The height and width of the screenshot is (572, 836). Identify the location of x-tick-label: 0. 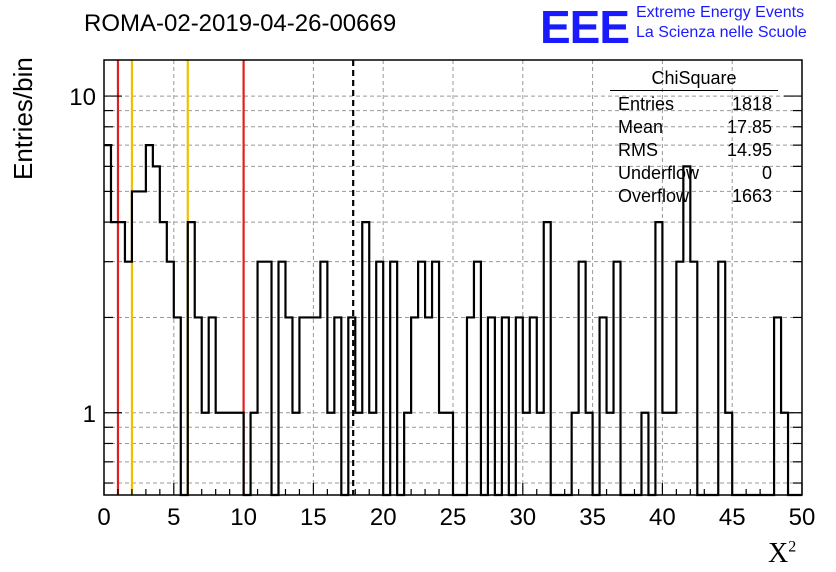
(103, 517).